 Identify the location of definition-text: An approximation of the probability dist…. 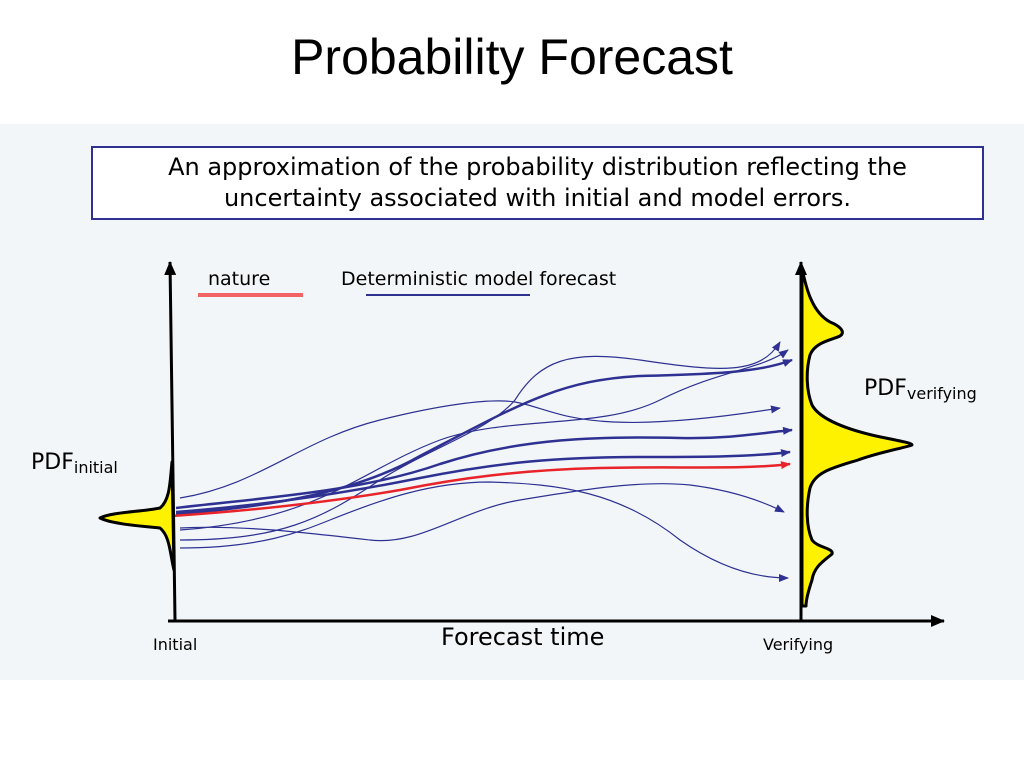
(537, 183).